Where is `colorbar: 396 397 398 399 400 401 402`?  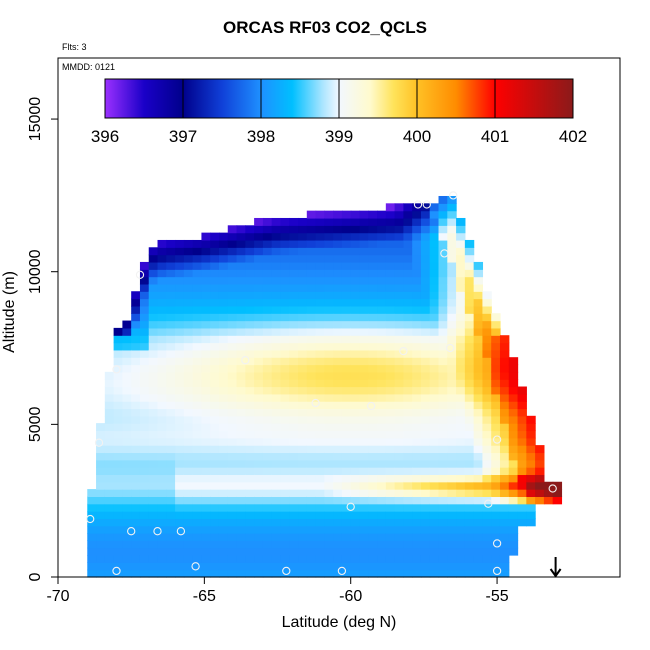 colorbar: 396 397 398 399 400 401 402 is located at coordinates (339, 112).